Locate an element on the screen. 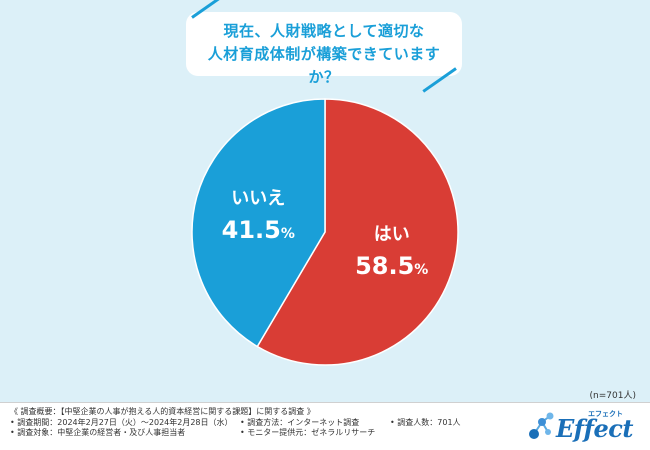  logo-text: Effect is located at coordinates (594, 428).